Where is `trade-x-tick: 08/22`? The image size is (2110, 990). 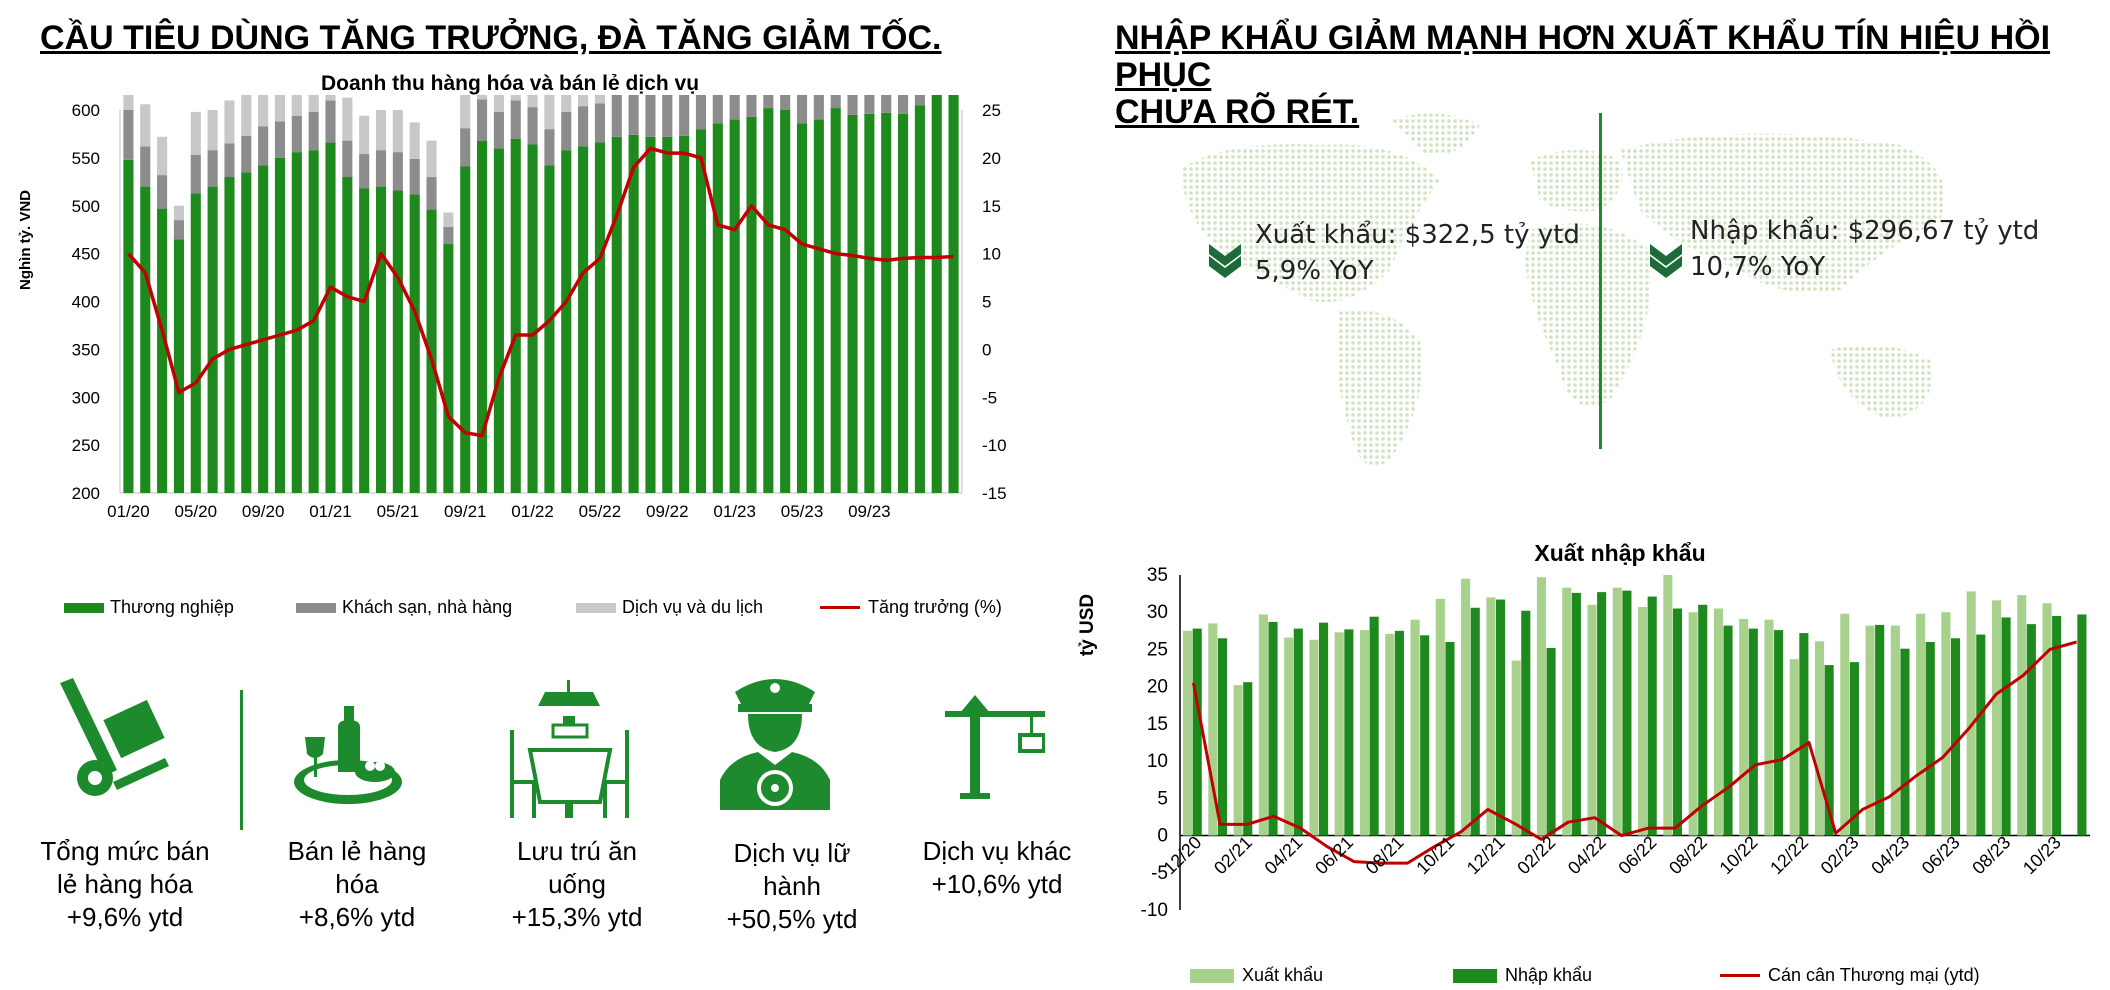 trade-x-tick: 08/22 is located at coordinates (1688, 855).